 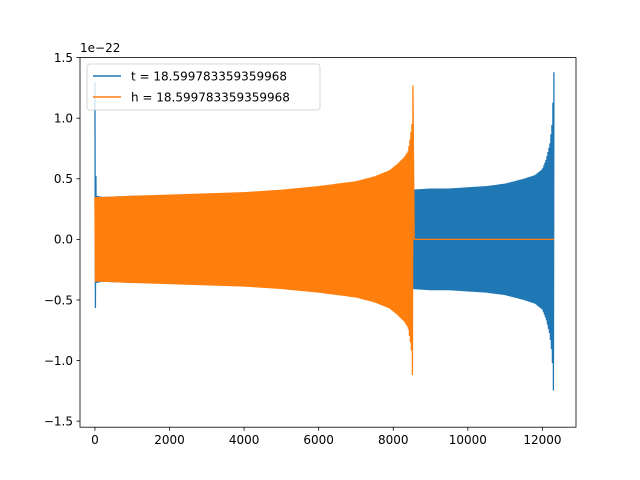 What do you see at coordinates (210, 97) in the screenshot?
I see `legend-label: h = 18.599783359359968` at bounding box center [210, 97].